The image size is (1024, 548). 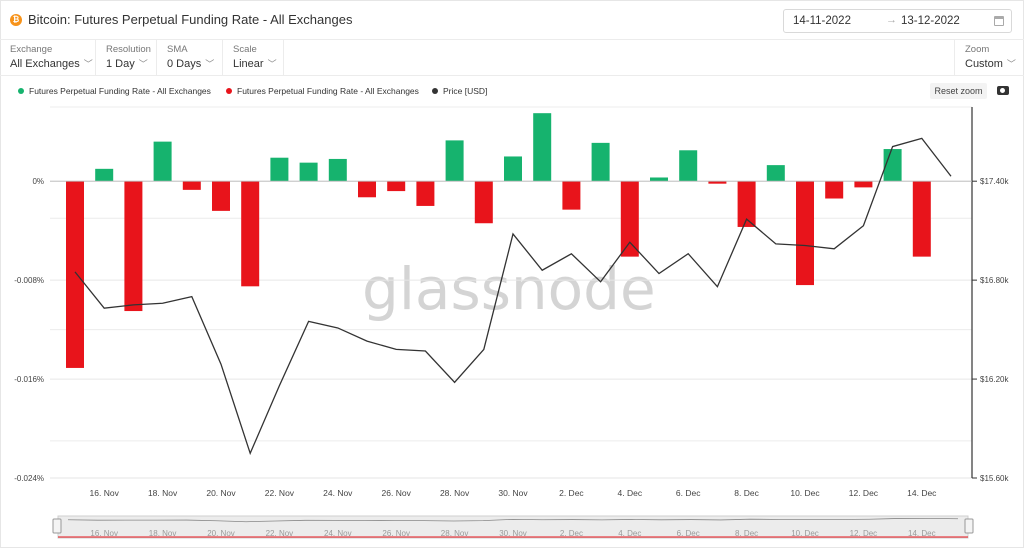 I want to click on navigator-series, so click(x=513, y=520).